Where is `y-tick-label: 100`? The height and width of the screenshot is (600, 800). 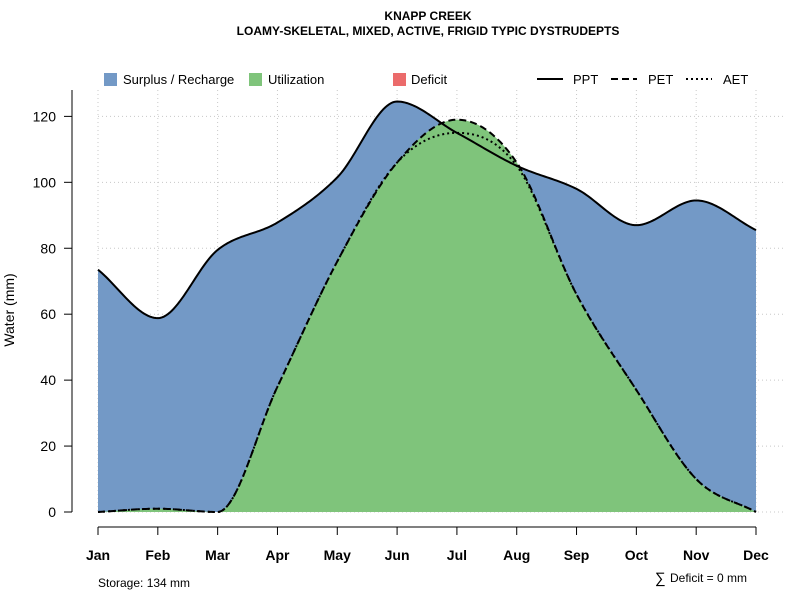
y-tick-label: 100 is located at coordinates (45, 182).